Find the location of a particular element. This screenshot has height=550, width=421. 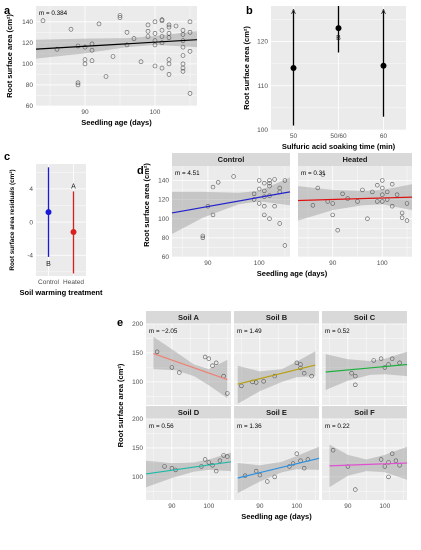

y-tick-label: -4 is located at coordinates (30, 255).